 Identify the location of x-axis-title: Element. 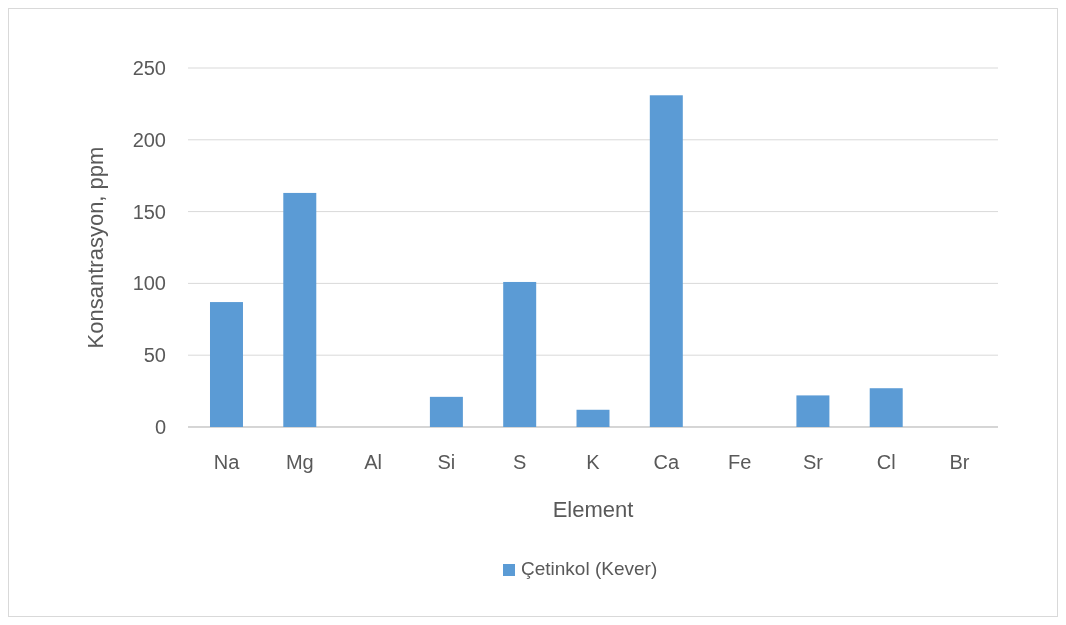
(593, 509).